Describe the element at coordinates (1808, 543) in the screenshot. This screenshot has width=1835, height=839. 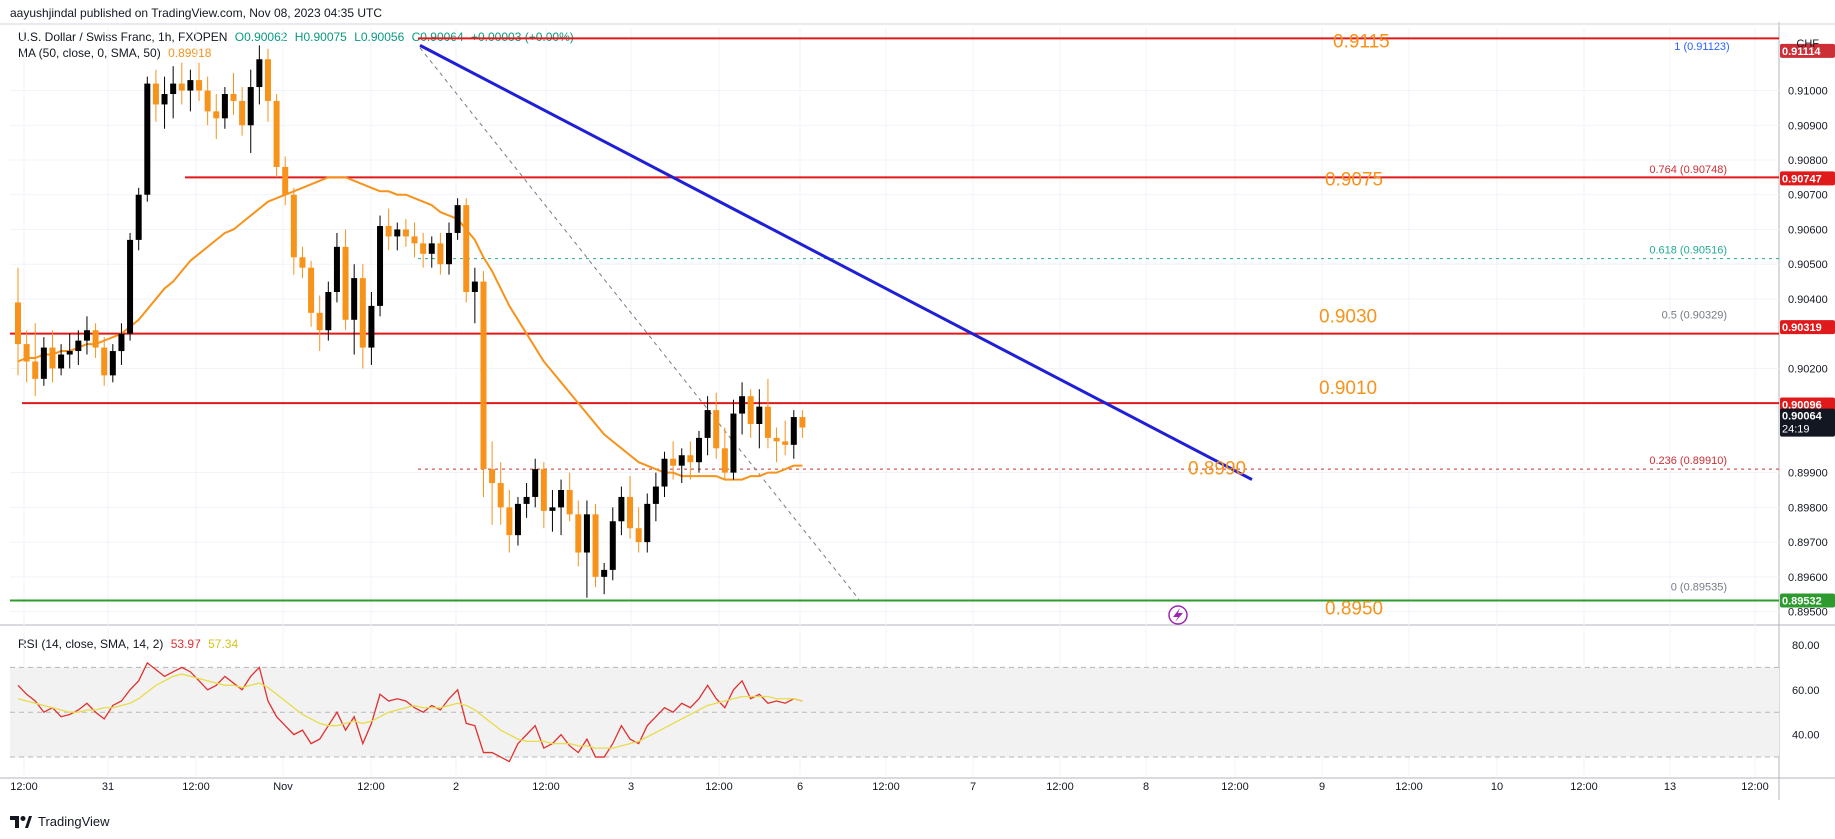
I see `price-tick-label: 0.89700` at that location.